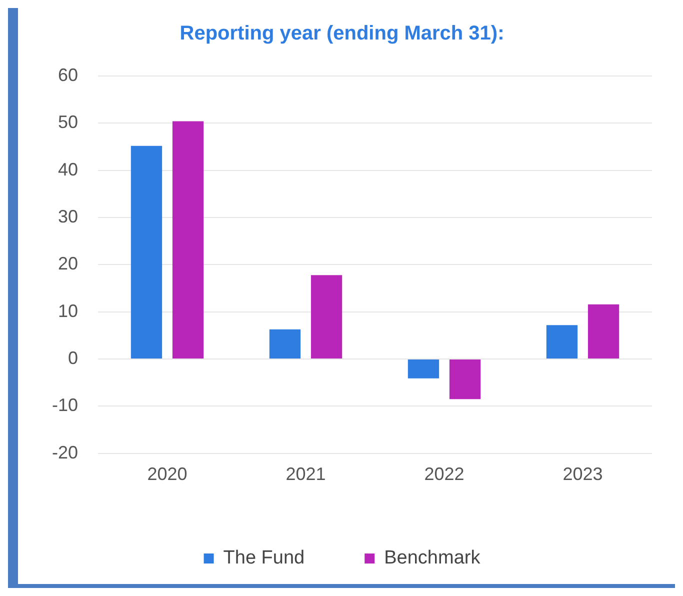  Describe the element at coordinates (68, 310) in the screenshot. I see `y-tick-label: 10` at that location.